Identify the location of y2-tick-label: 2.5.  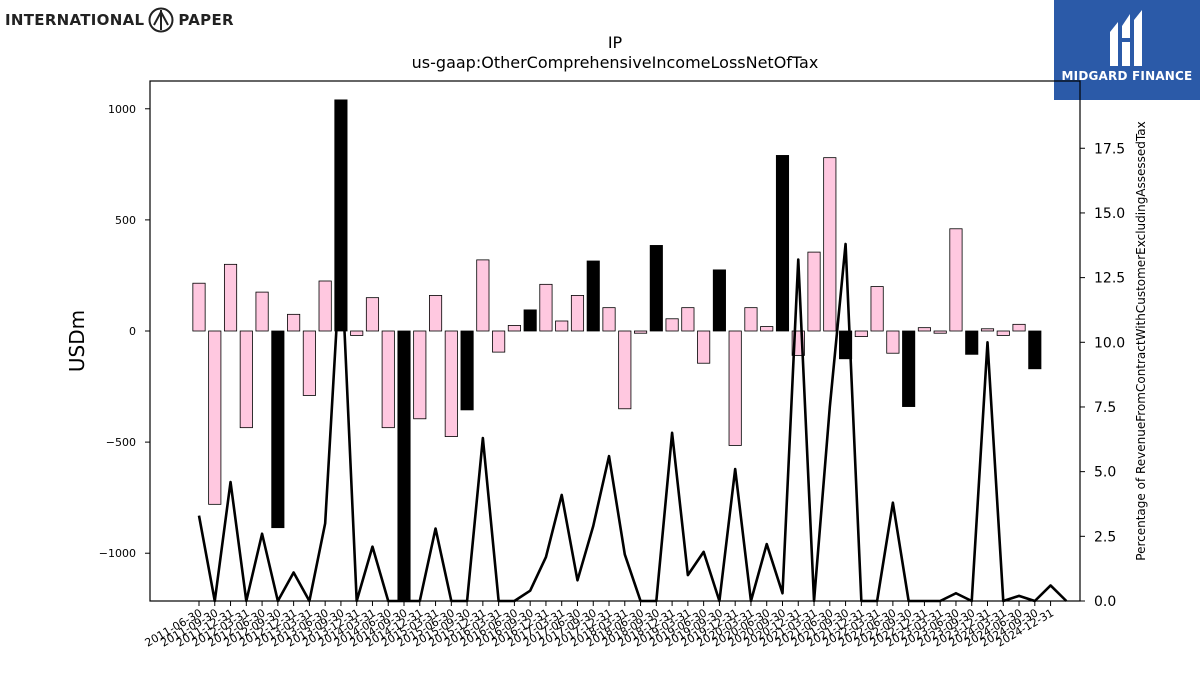
(1105, 537).